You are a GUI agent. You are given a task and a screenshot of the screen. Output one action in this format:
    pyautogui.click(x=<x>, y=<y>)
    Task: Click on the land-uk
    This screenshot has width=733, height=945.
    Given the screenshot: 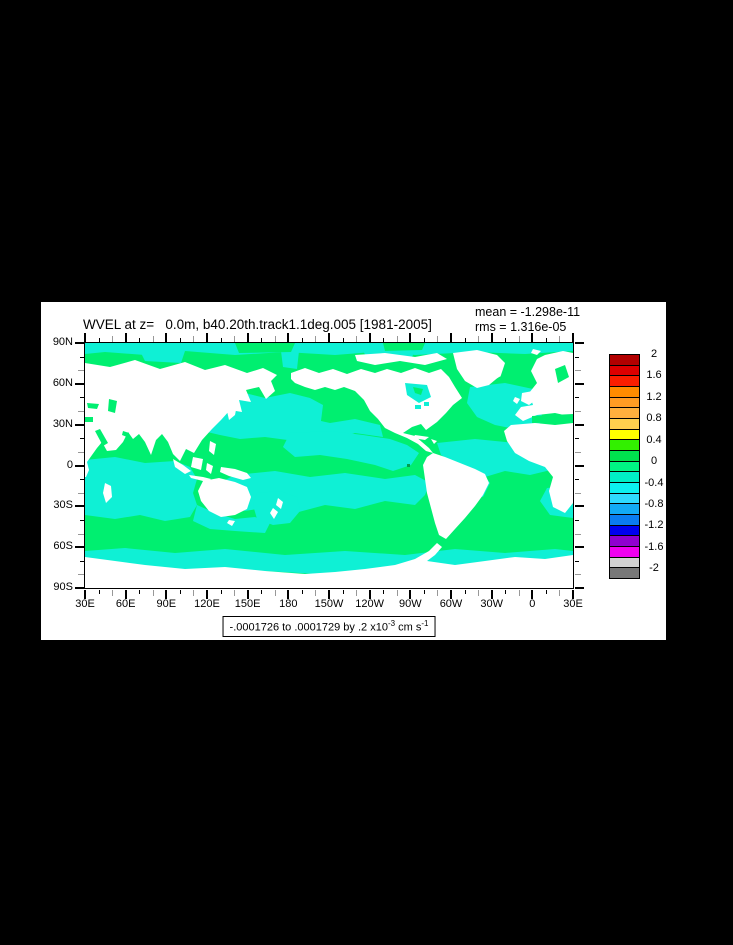 What is the action you would take?
    pyautogui.click(x=529, y=398)
    